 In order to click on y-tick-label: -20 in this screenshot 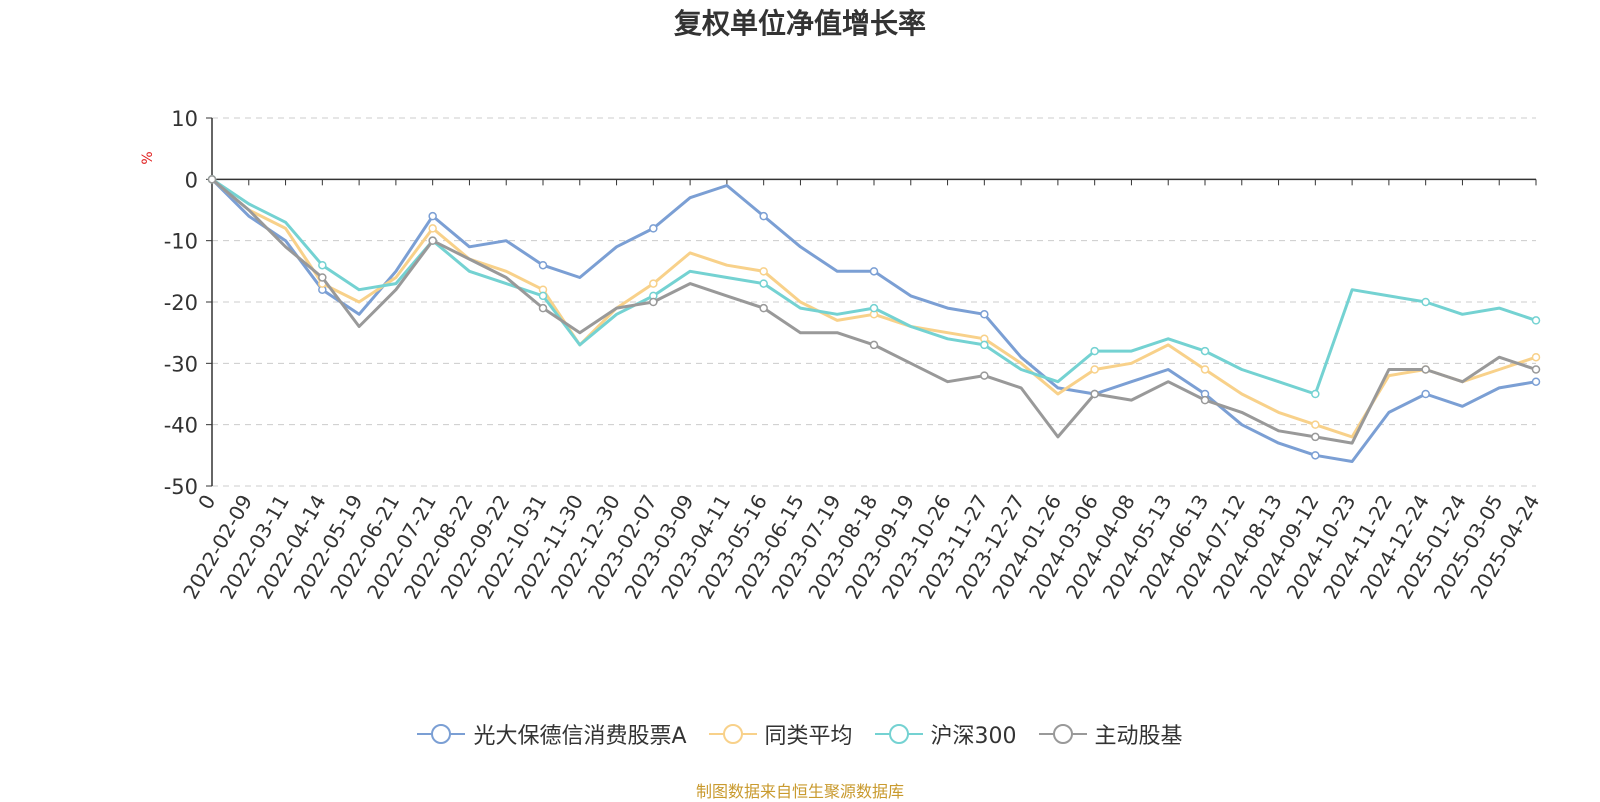, I will do `click(181, 303)`.